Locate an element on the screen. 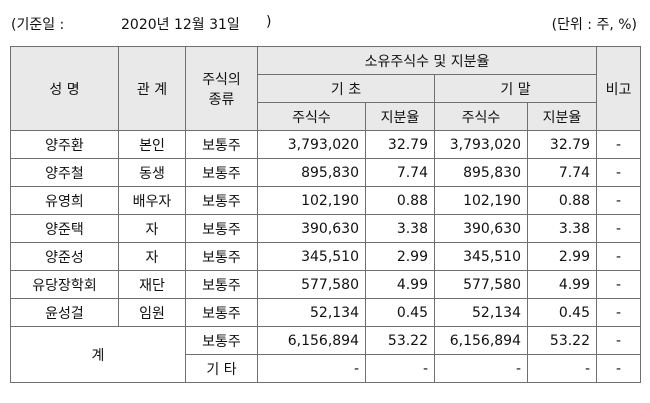 This screenshot has width=650, height=403. cell-ratio-begin: 0.88 is located at coordinates (400, 200).